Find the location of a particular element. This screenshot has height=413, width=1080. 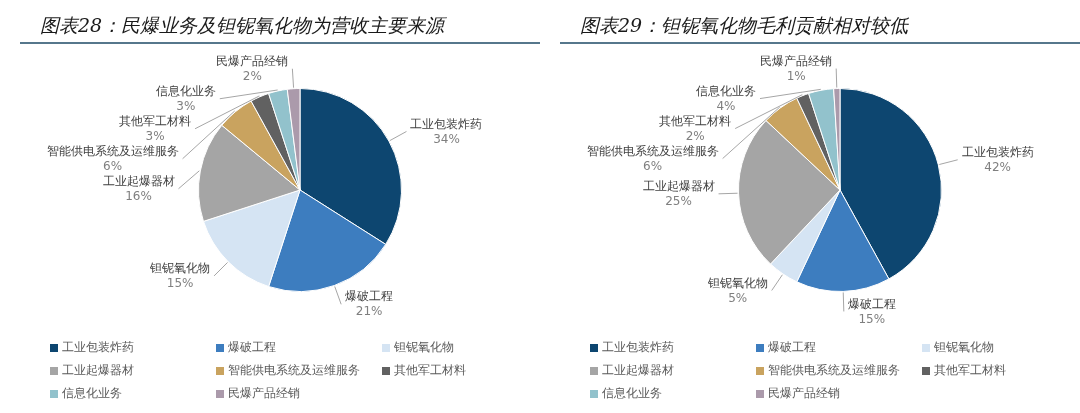

chart-title: 图表29：钽铌氧化物毛利贡献相对较低 is located at coordinates (820, 22).